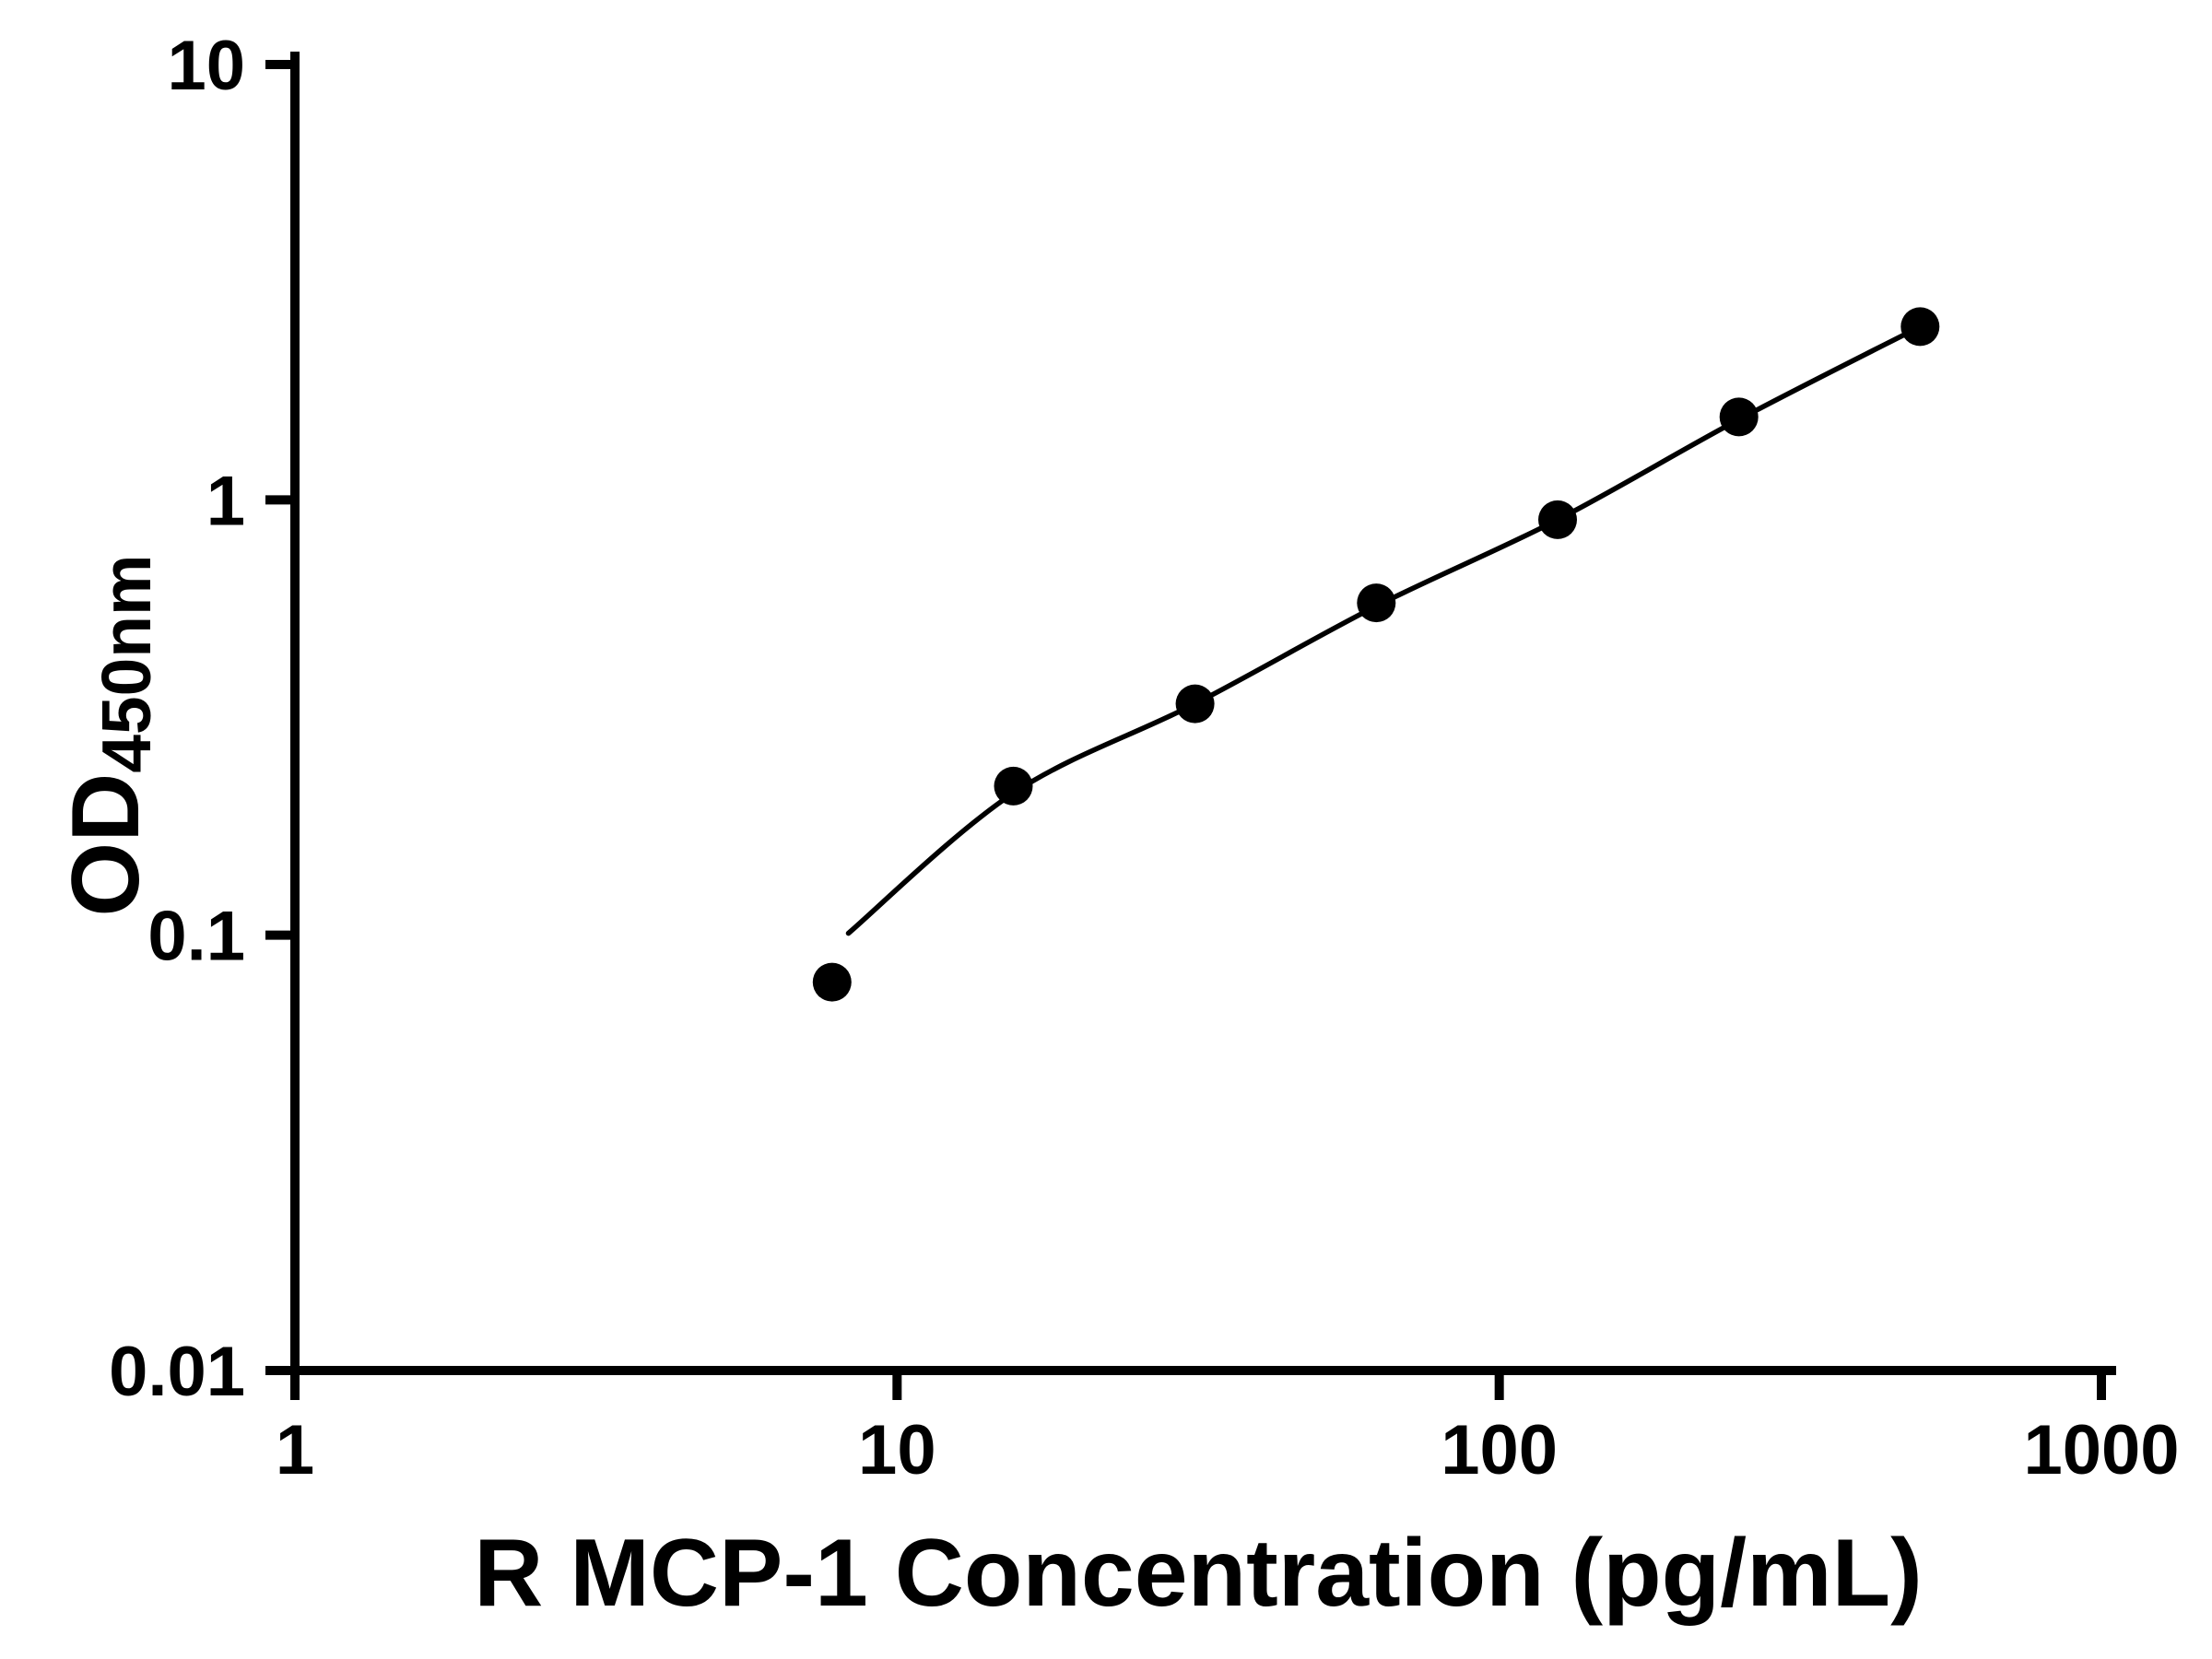  What do you see at coordinates (105, 844) in the screenshot?
I see `y-axis-title-main: OD` at bounding box center [105, 844].